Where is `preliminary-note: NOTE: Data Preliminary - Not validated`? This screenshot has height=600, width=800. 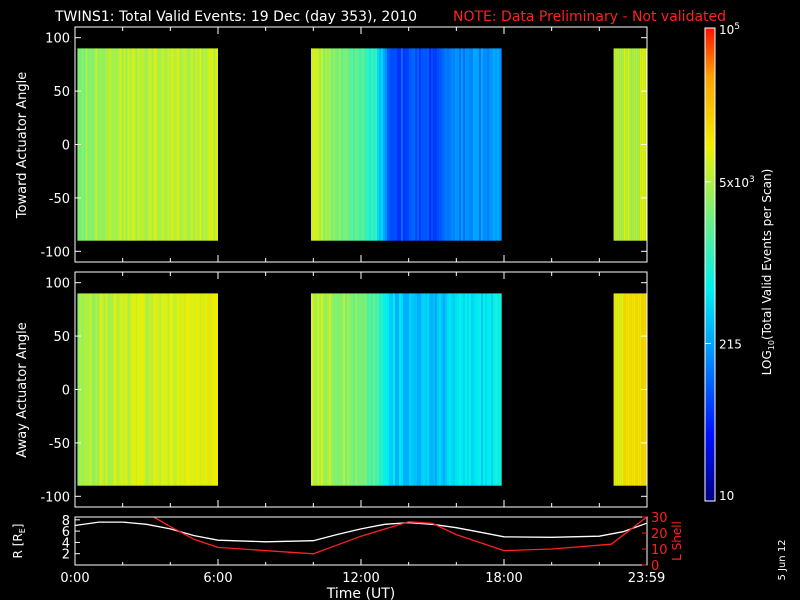 preliminary-note: NOTE: Data Preliminary - Not validated is located at coordinates (589, 17).